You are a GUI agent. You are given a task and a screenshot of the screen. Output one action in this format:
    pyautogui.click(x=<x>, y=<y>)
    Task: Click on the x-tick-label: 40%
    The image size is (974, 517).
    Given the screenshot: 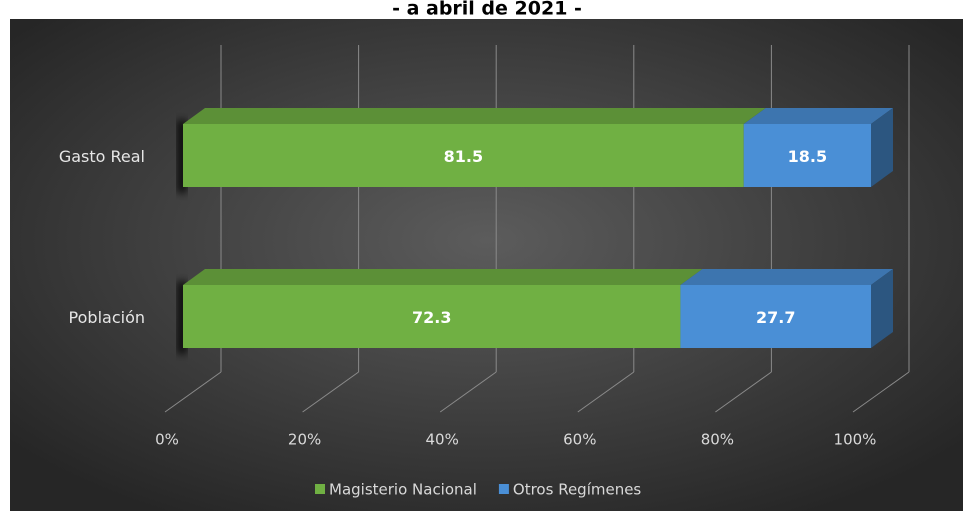 What is the action you would take?
    pyautogui.click(x=442, y=440)
    